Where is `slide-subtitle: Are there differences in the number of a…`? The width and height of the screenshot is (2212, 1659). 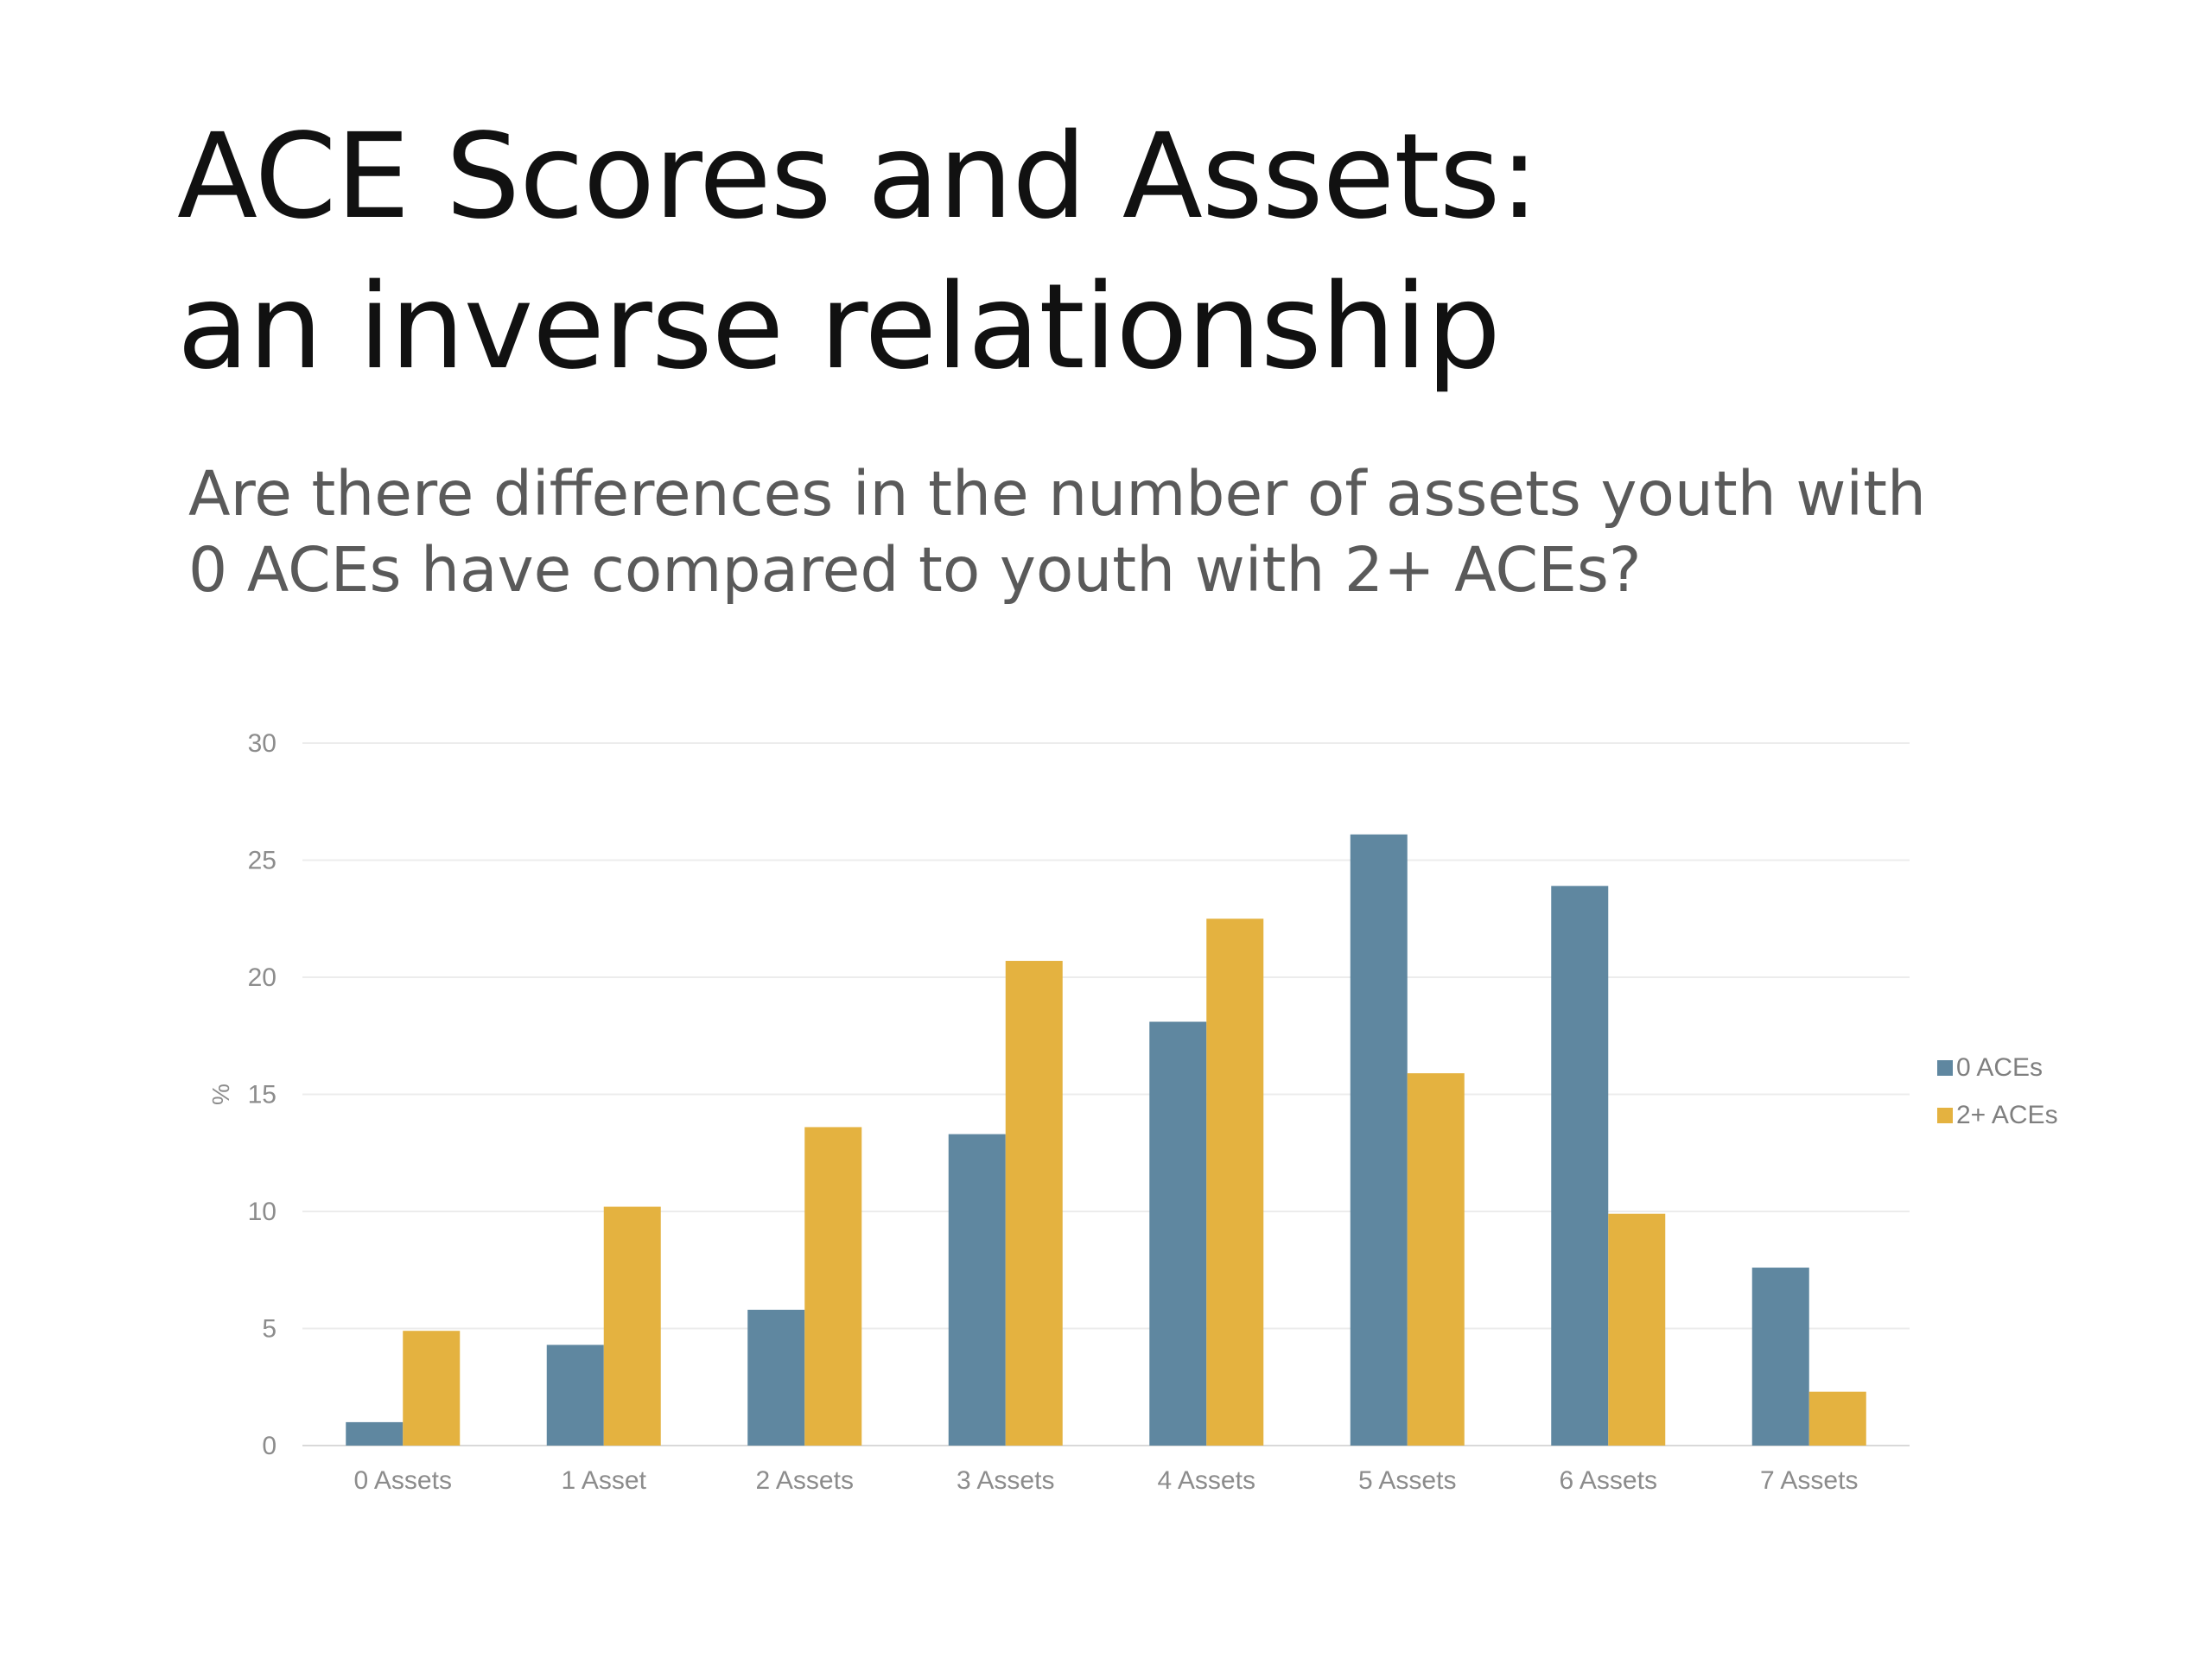
slide-subtitle: Are there differences in the number of a… is located at coordinates (1057, 532).